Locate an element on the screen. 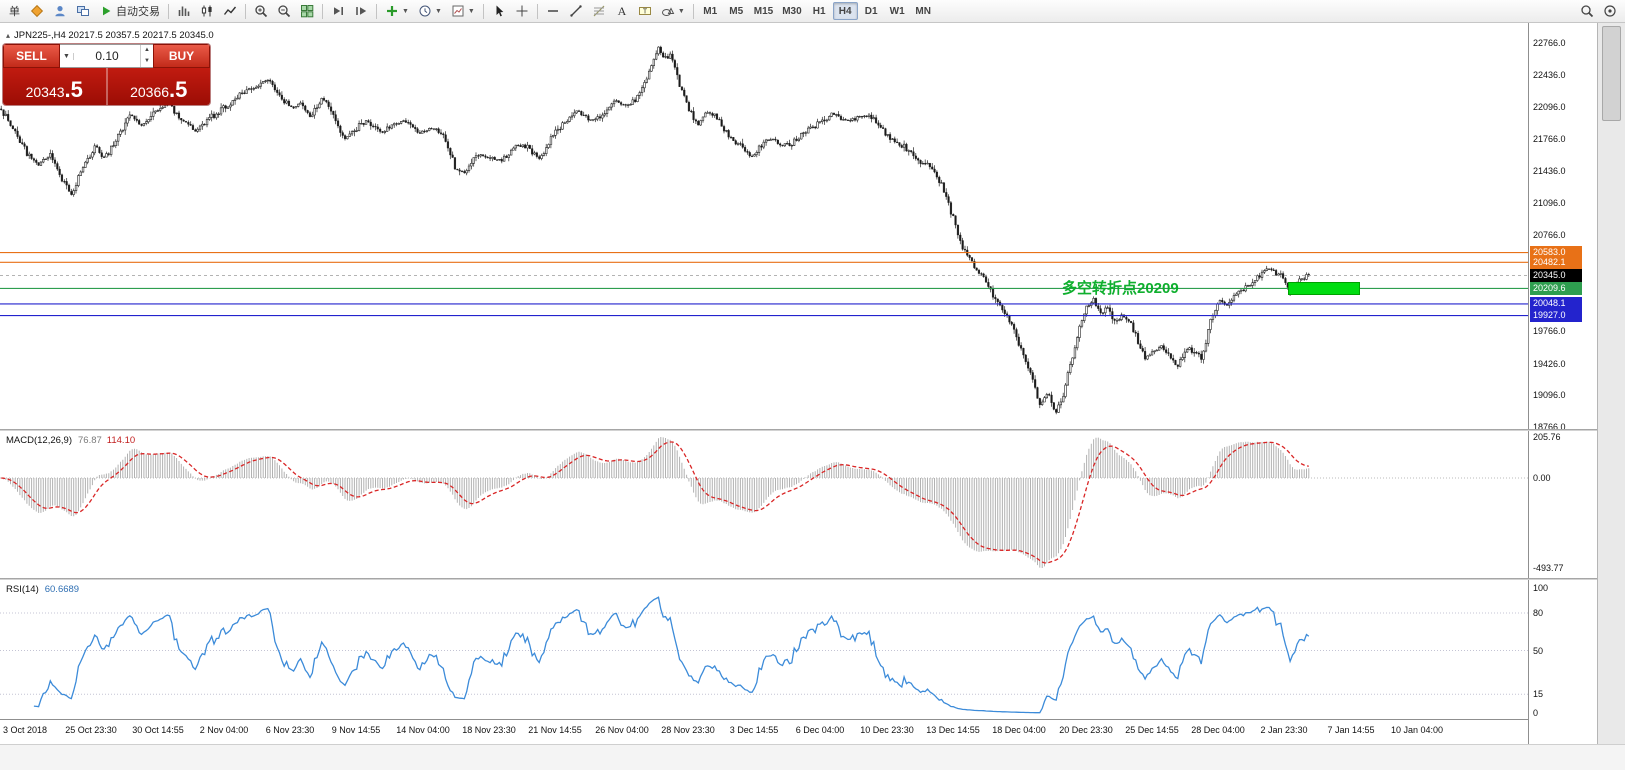  rsi-scale-label: 50 is located at coordinates (1538, 651).